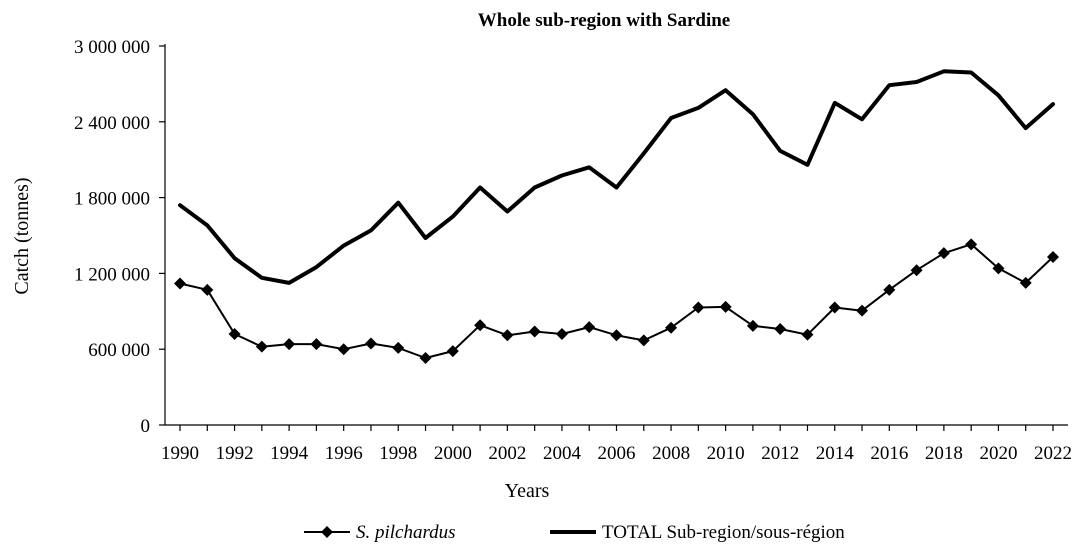  What do you see at coordinates (327, 532) in the screenshot?
I see `legend-diamond-marker` at bounding box center [327, 532].